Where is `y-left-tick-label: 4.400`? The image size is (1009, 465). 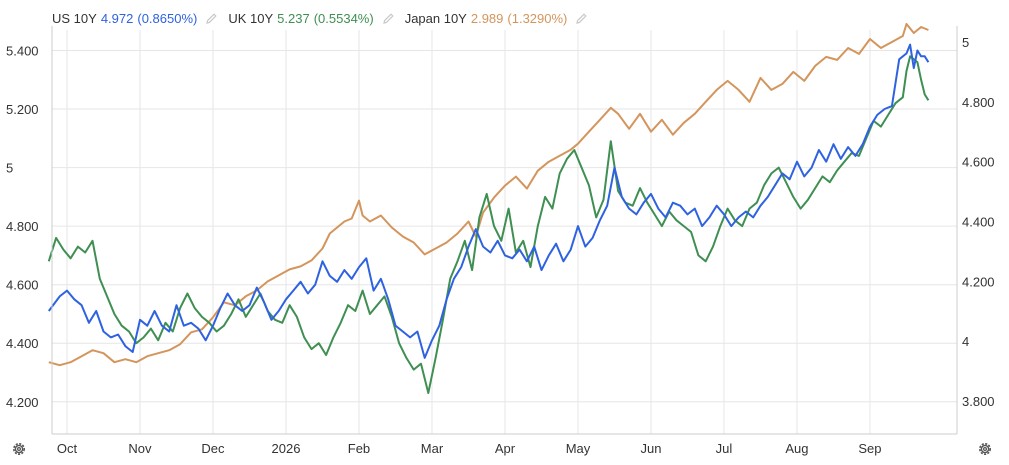
y-left-tick-label: 4.400 is located at coordinates (22, 343).